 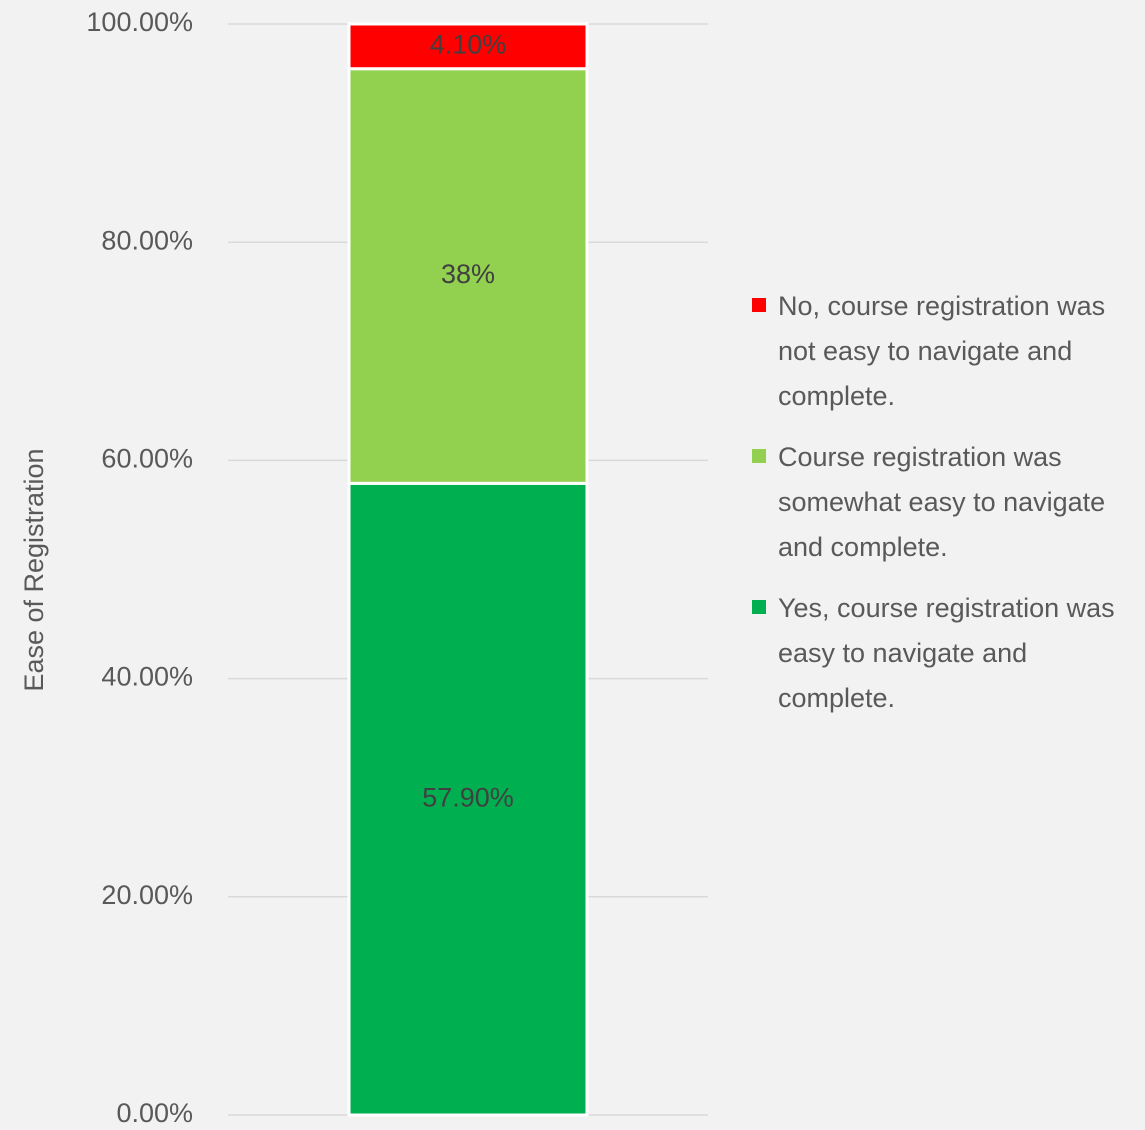 What do you see at coordinates (34, 569) in the screenshot?
I see `y-axis-title: Ease of Registration` at bounding box center [34, 569].